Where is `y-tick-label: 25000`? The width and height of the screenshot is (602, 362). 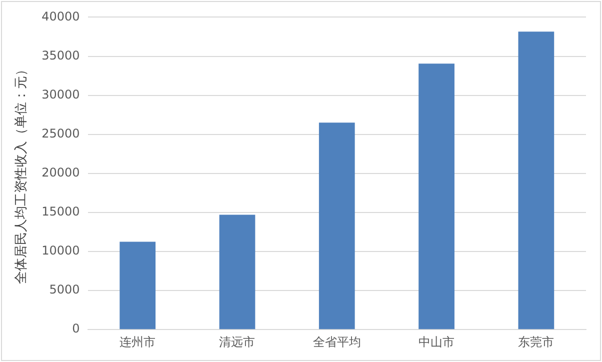 y-tick-label: 25000 is located at coordinates (61, 133).